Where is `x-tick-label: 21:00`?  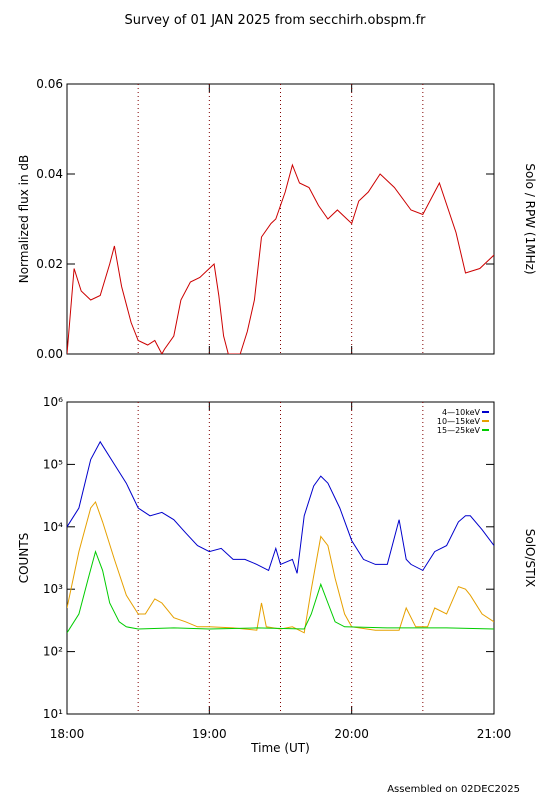
x-tick-label: 21:00 is located at coordinates (494, 734).